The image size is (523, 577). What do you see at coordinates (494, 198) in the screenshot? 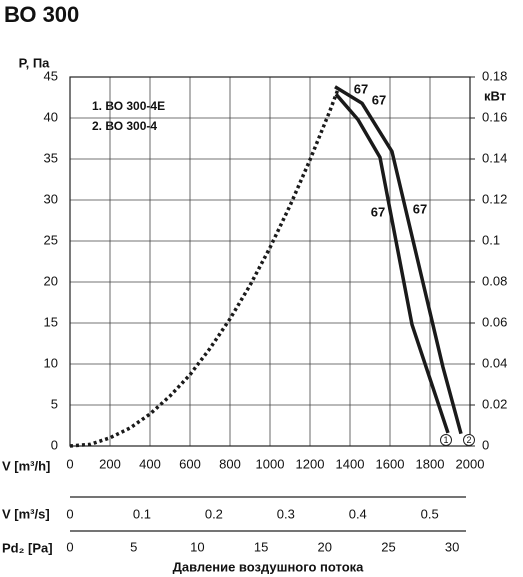
I see `y2-tick-label: 0.12` at bounding box center [494, 198].